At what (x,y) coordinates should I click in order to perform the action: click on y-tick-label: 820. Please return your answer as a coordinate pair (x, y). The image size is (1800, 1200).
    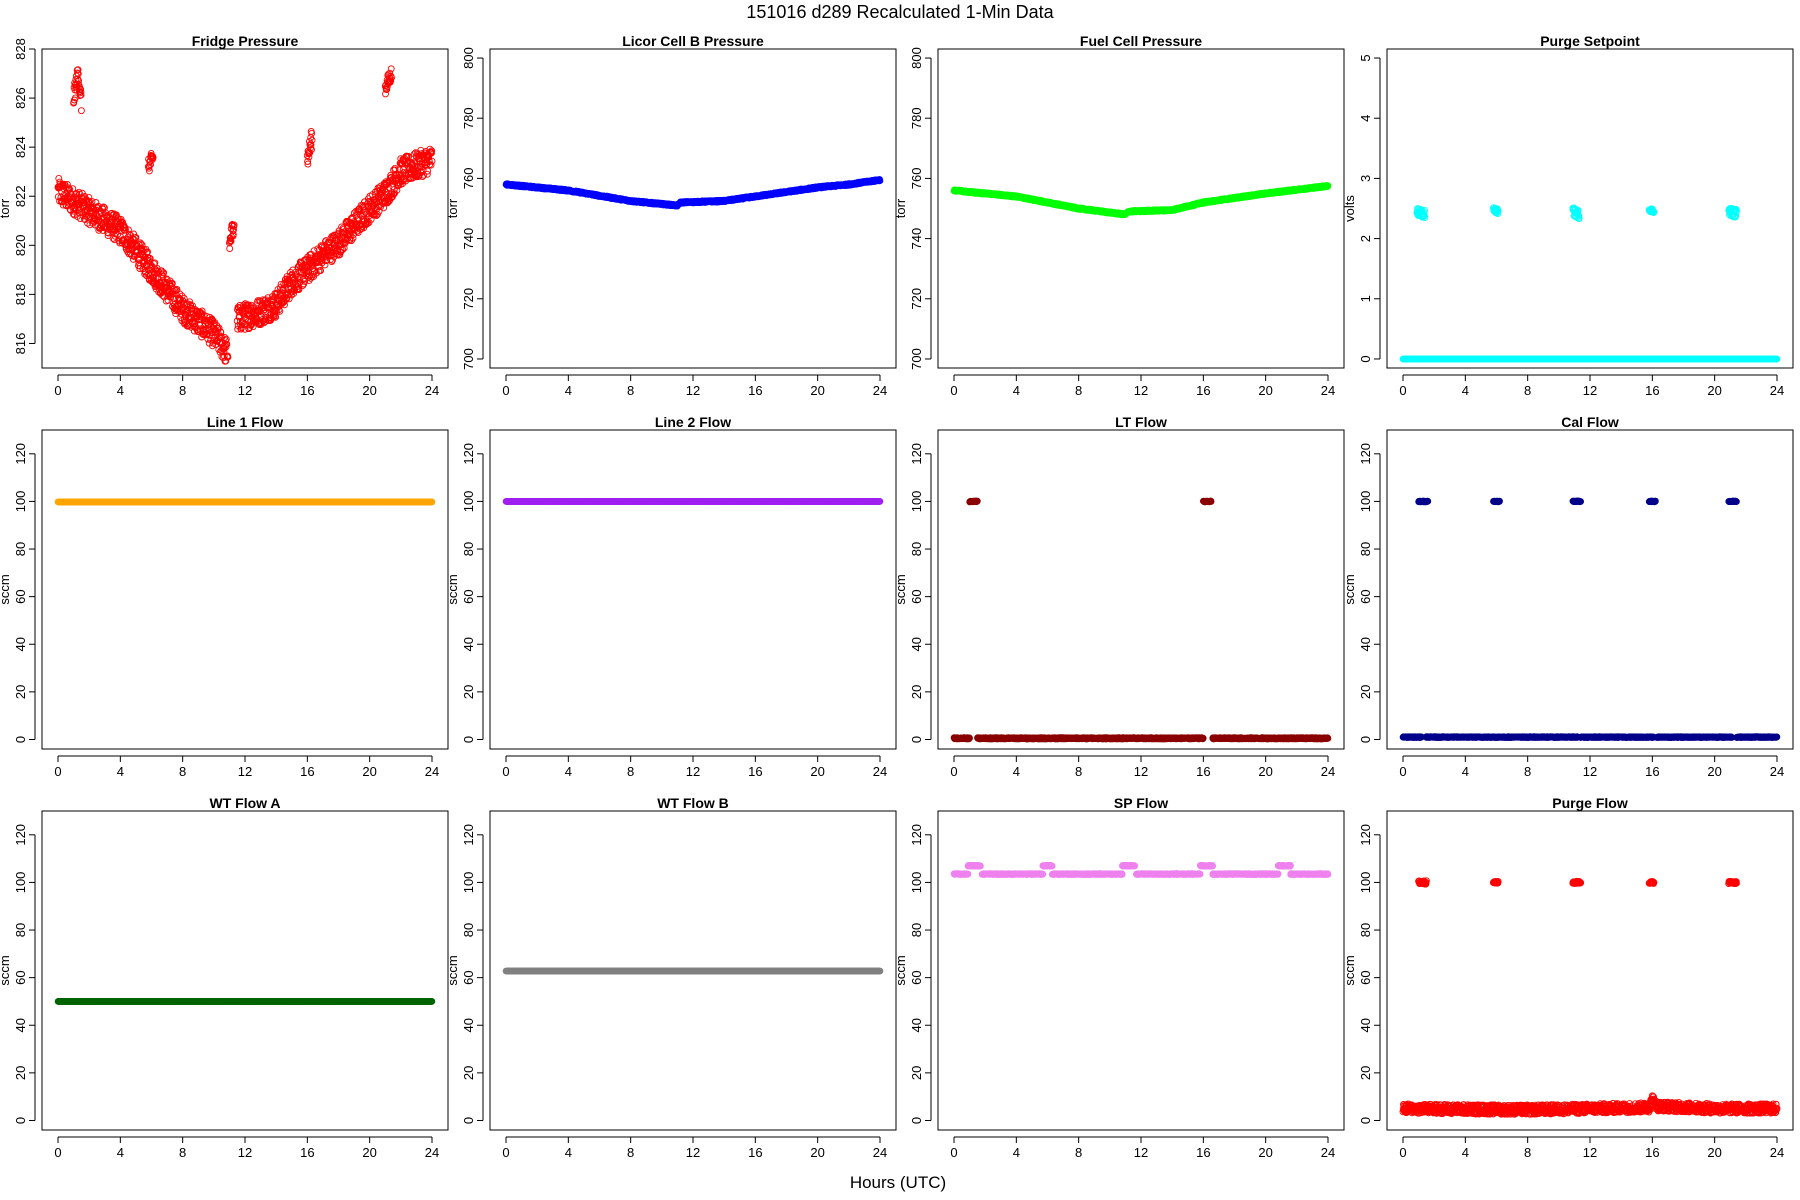
    Looking at the image, I should click on (20, 245).